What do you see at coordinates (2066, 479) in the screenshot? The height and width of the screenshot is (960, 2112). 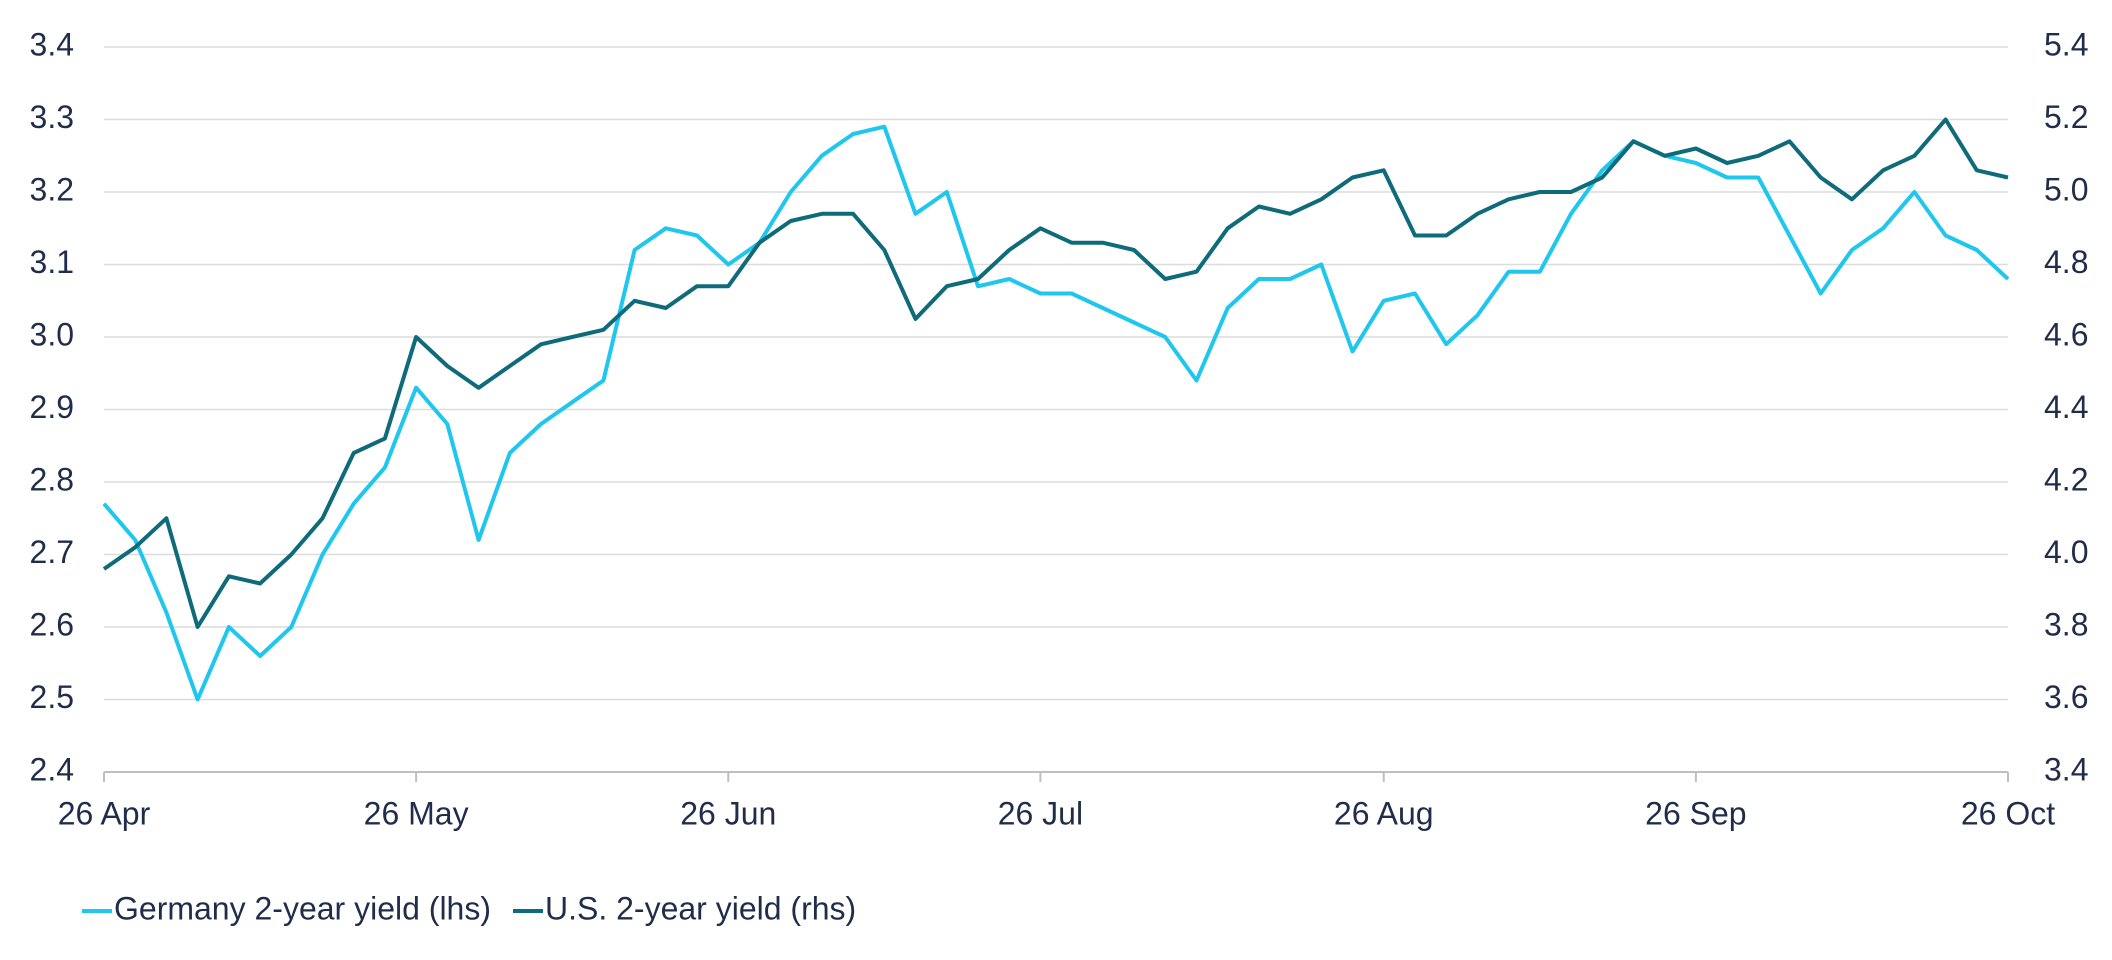 I see `y2-tick-label: 4.2` at bounding box center [2066, 479].